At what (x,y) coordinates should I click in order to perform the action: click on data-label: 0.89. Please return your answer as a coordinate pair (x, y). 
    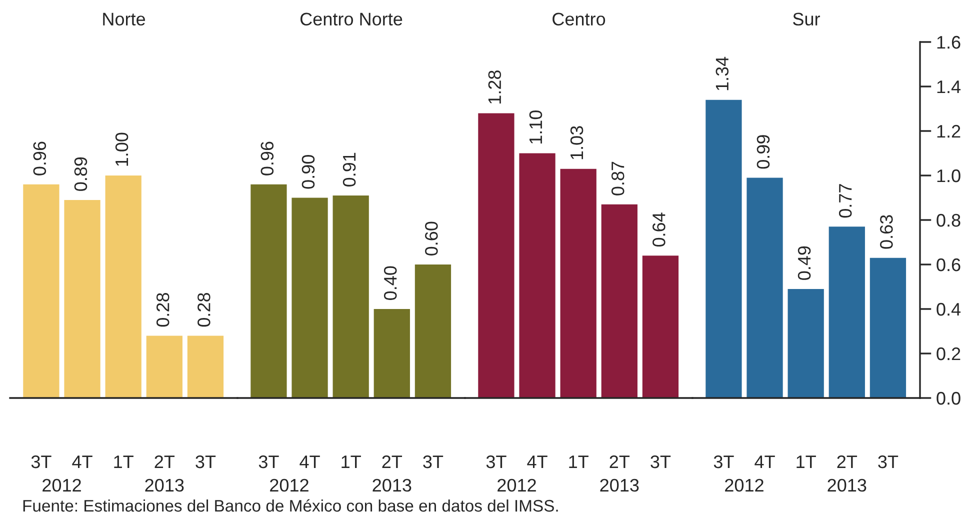
    Looking at the image, I should click on (81, 174).